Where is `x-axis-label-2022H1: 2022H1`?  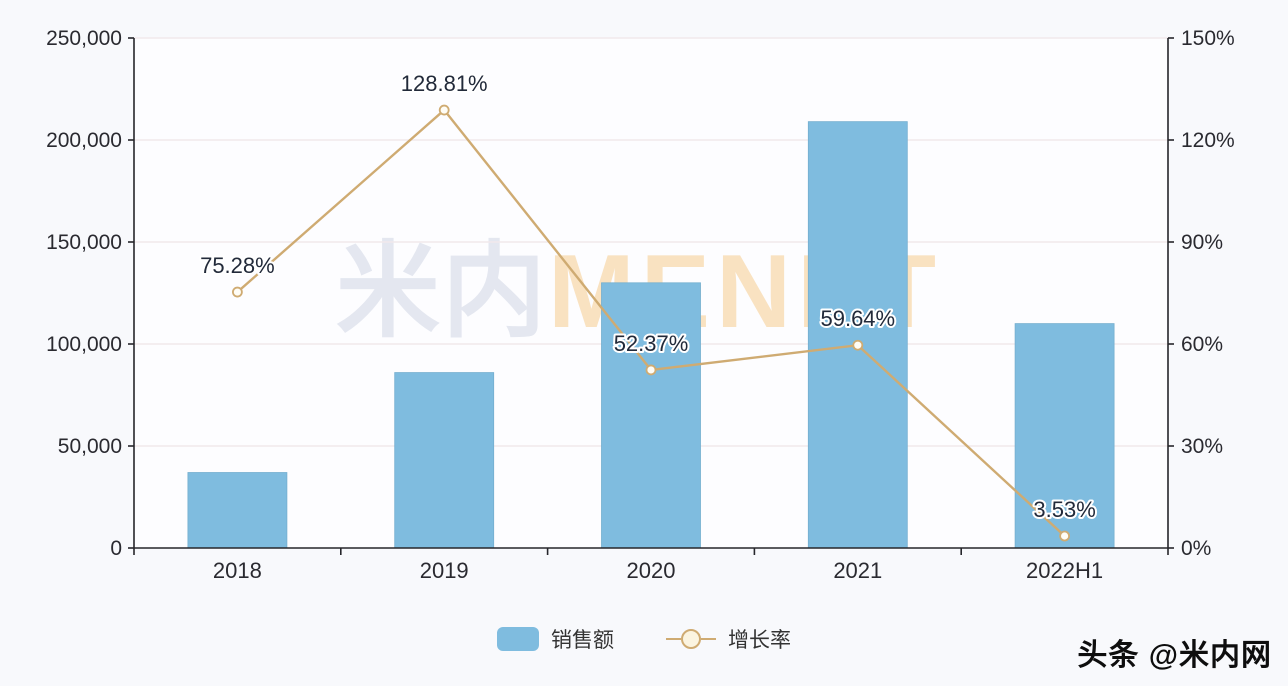 x-axis-label-2022H1: 2022H1 is located at coordinates (1064, 570).